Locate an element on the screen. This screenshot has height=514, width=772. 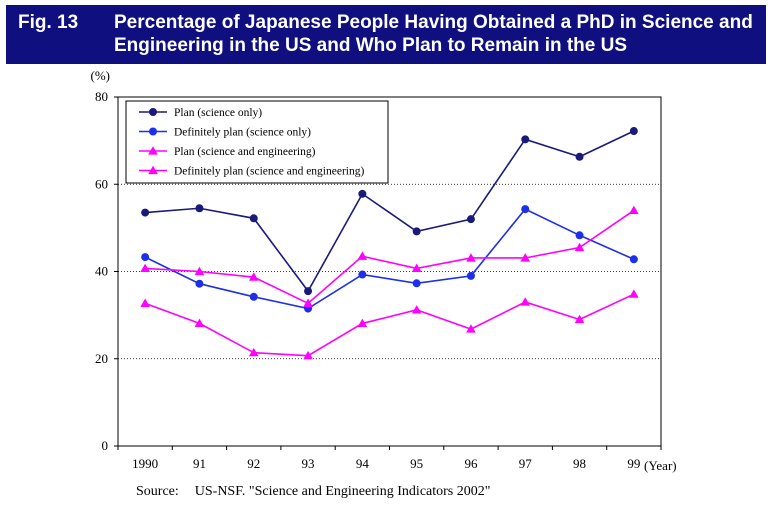
x-tick-label: 95 is located at coordinates (416, 463).